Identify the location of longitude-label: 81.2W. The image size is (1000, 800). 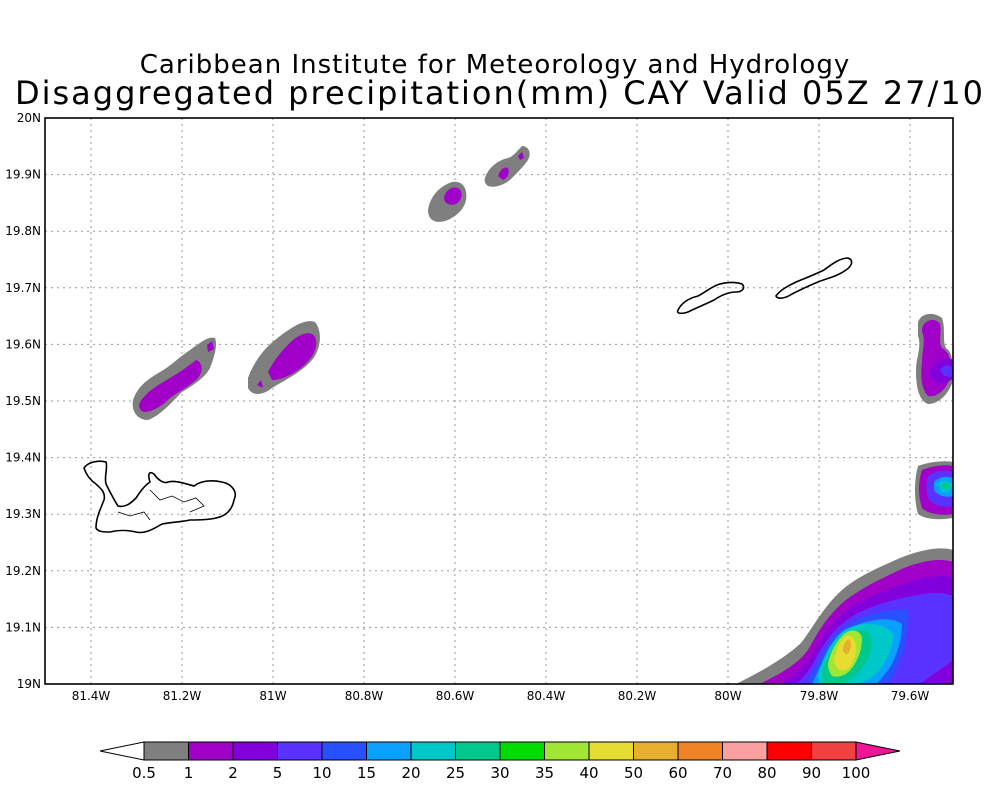
(182, 696).